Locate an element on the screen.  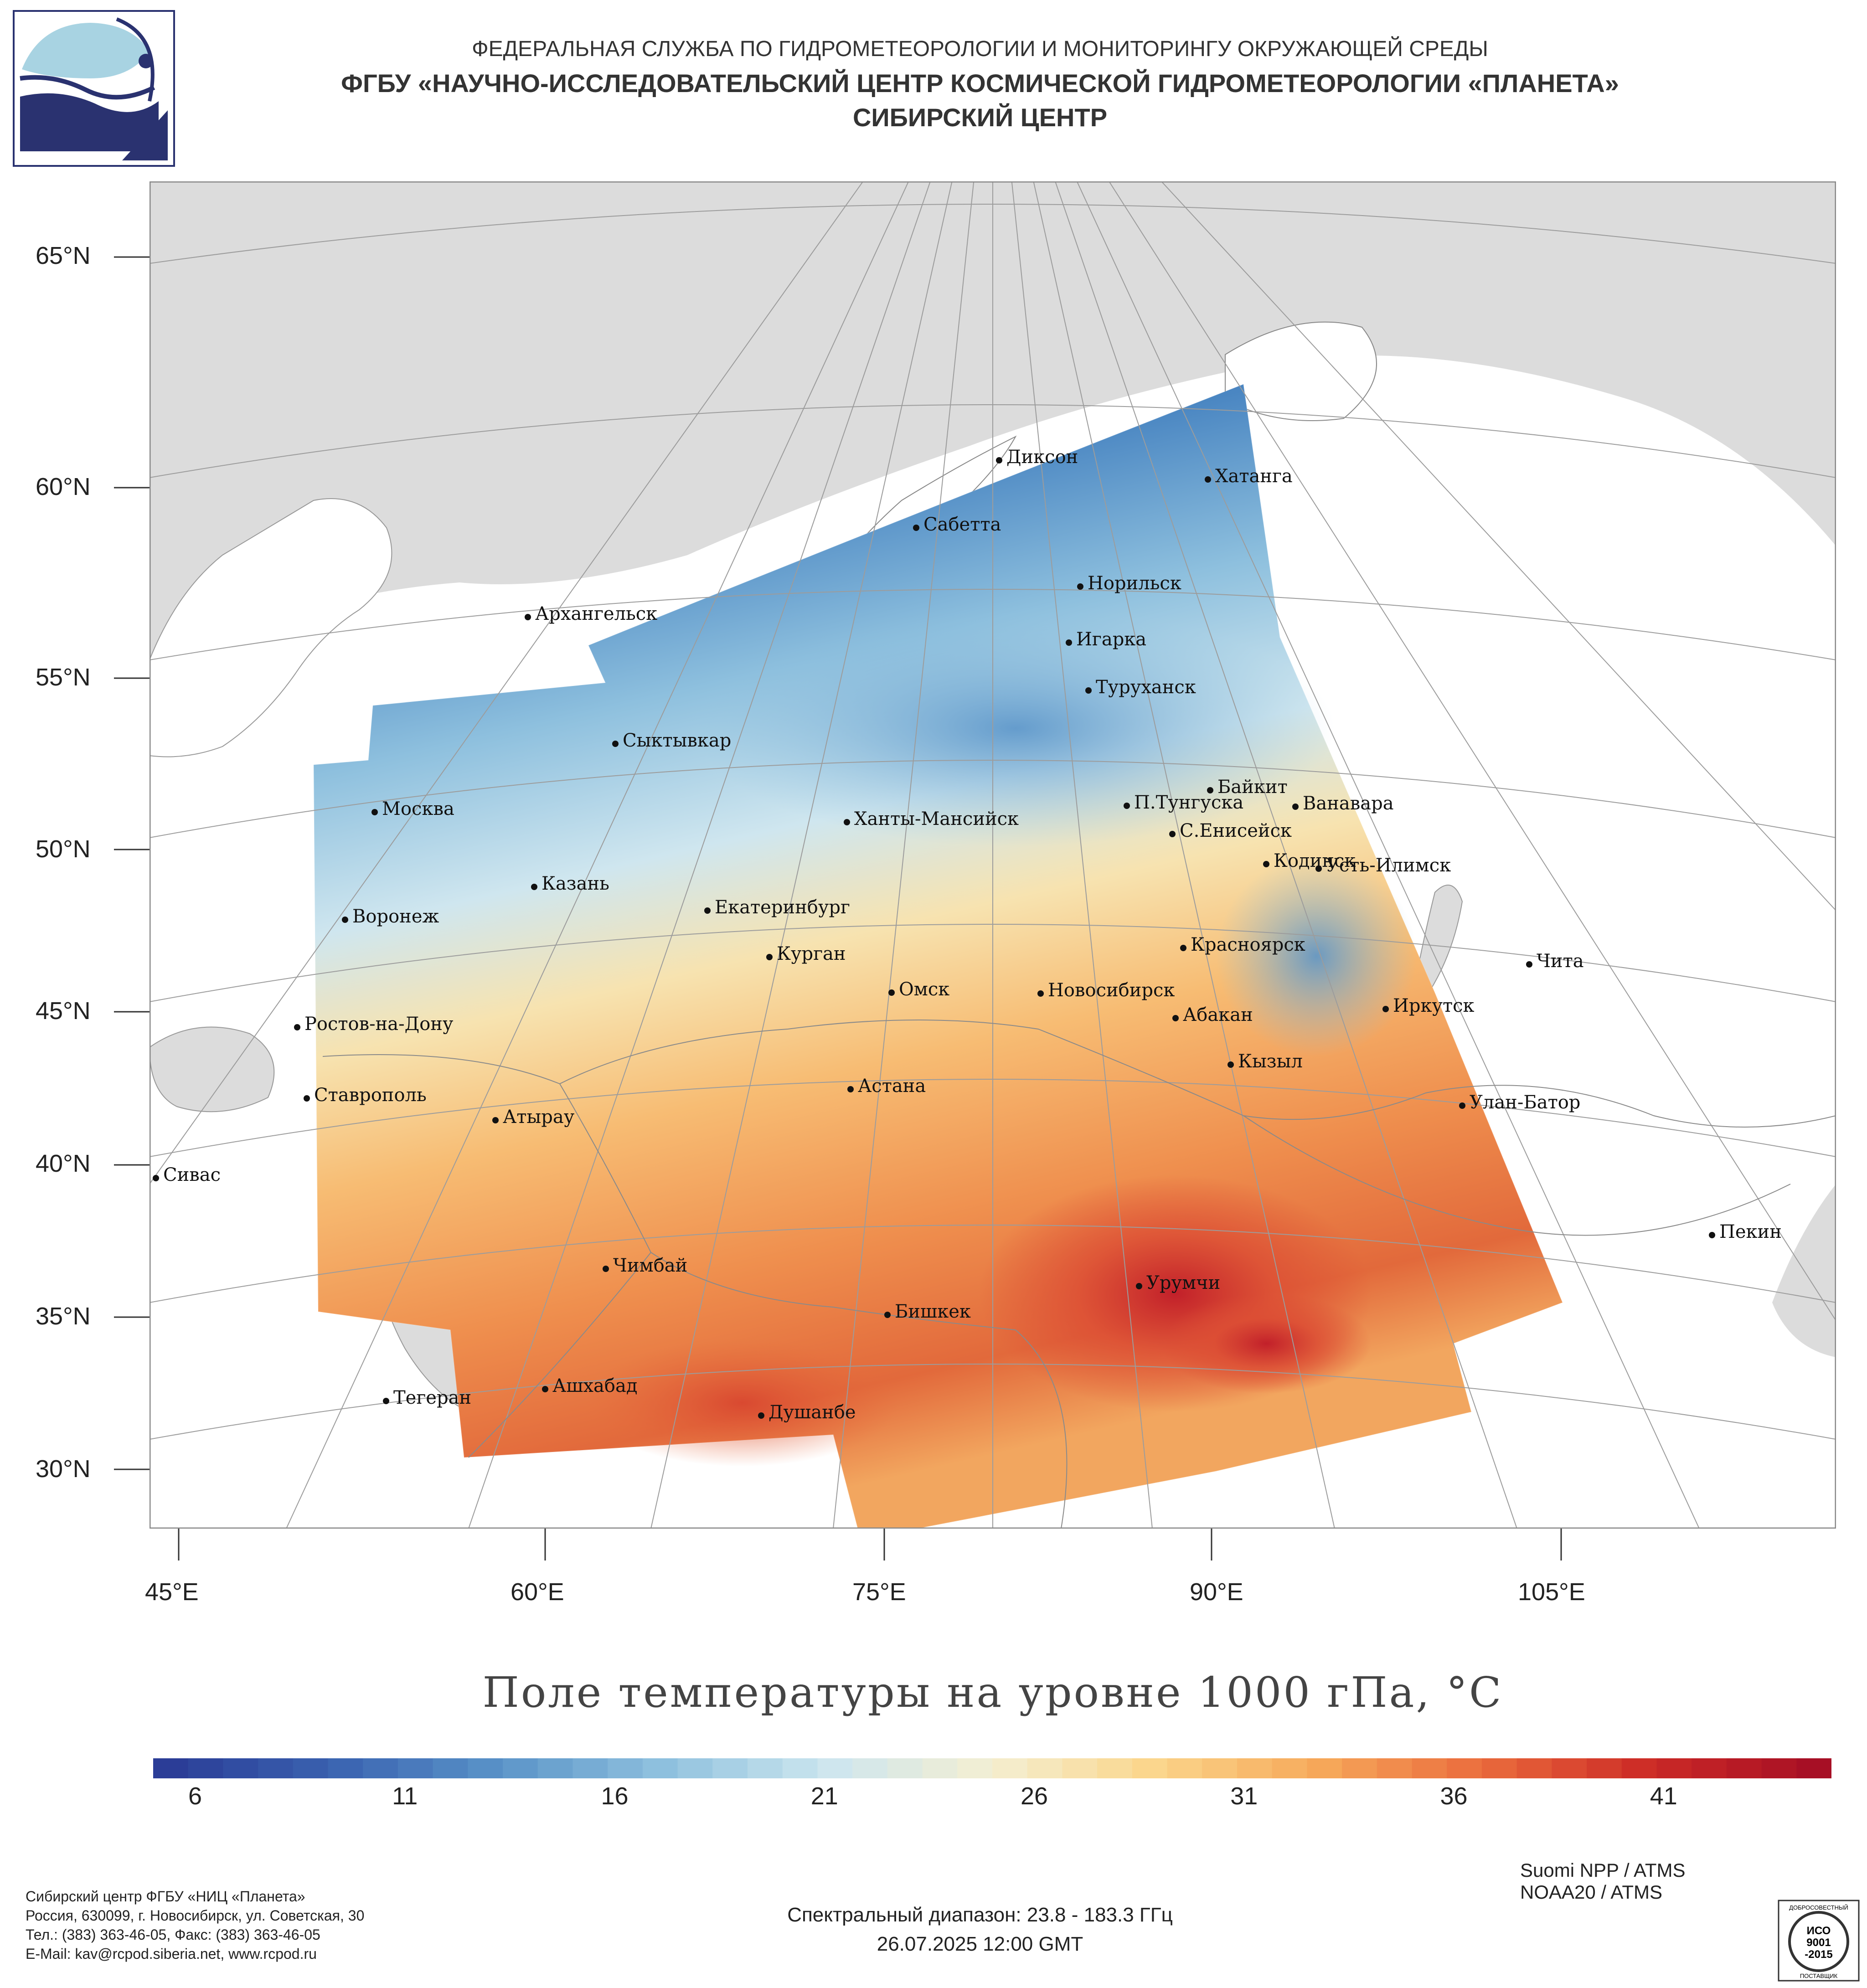
city-label: Новосибирск is located at coordinates (1111, 991).